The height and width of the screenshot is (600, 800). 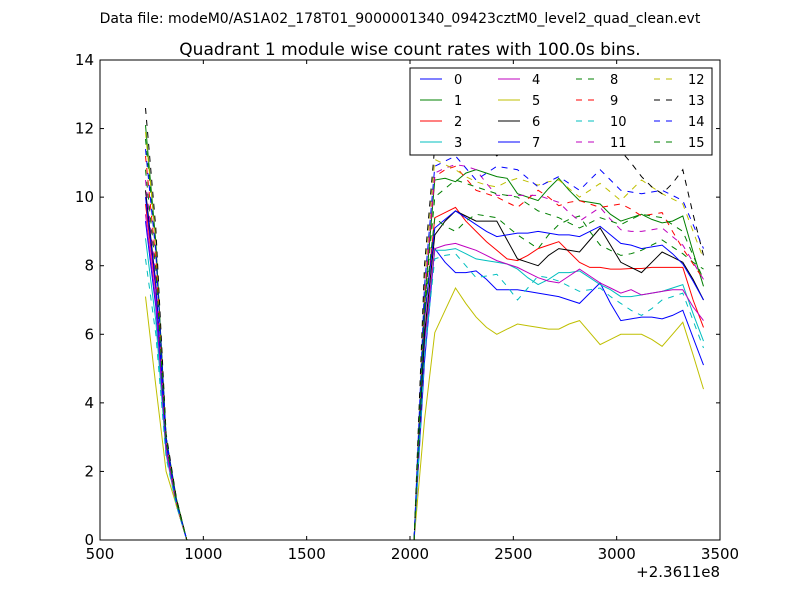 I want to click on y-tick-label: 8, so click(x=89, y=266).